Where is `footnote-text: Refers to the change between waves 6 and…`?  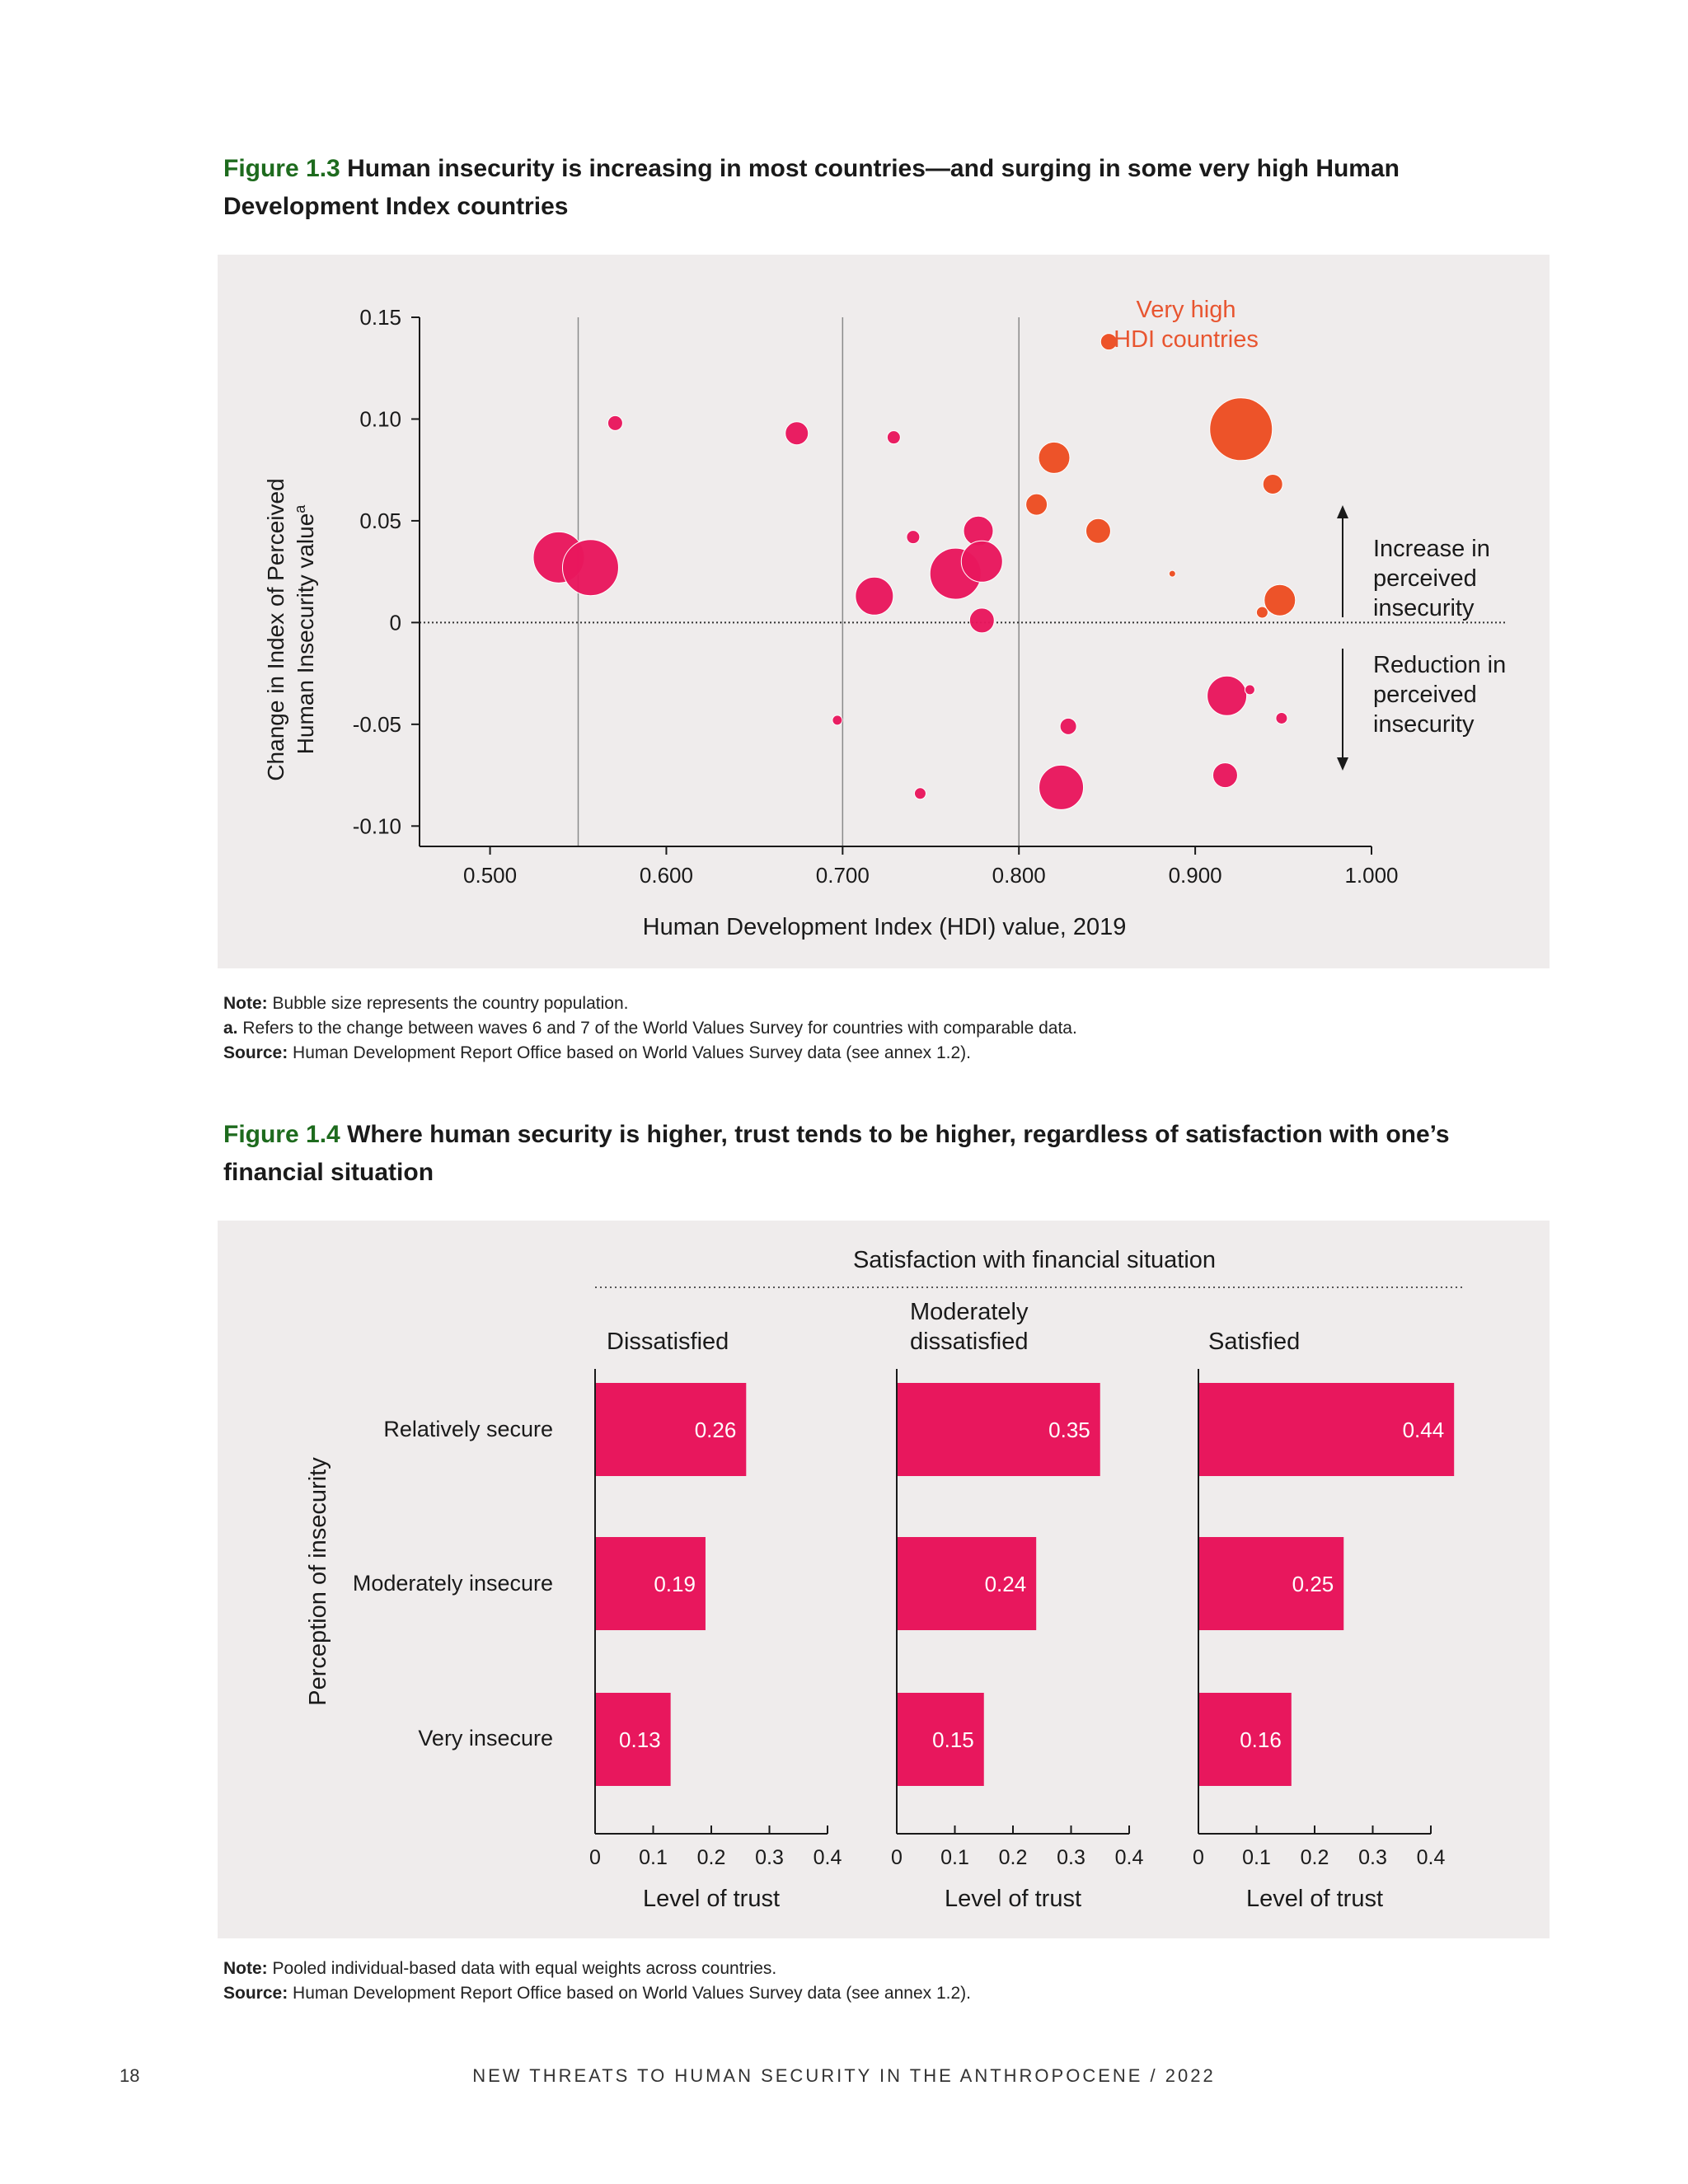
footnote-text: Refers to the change between waves 6 and… is located at coordinates (659, 1028).